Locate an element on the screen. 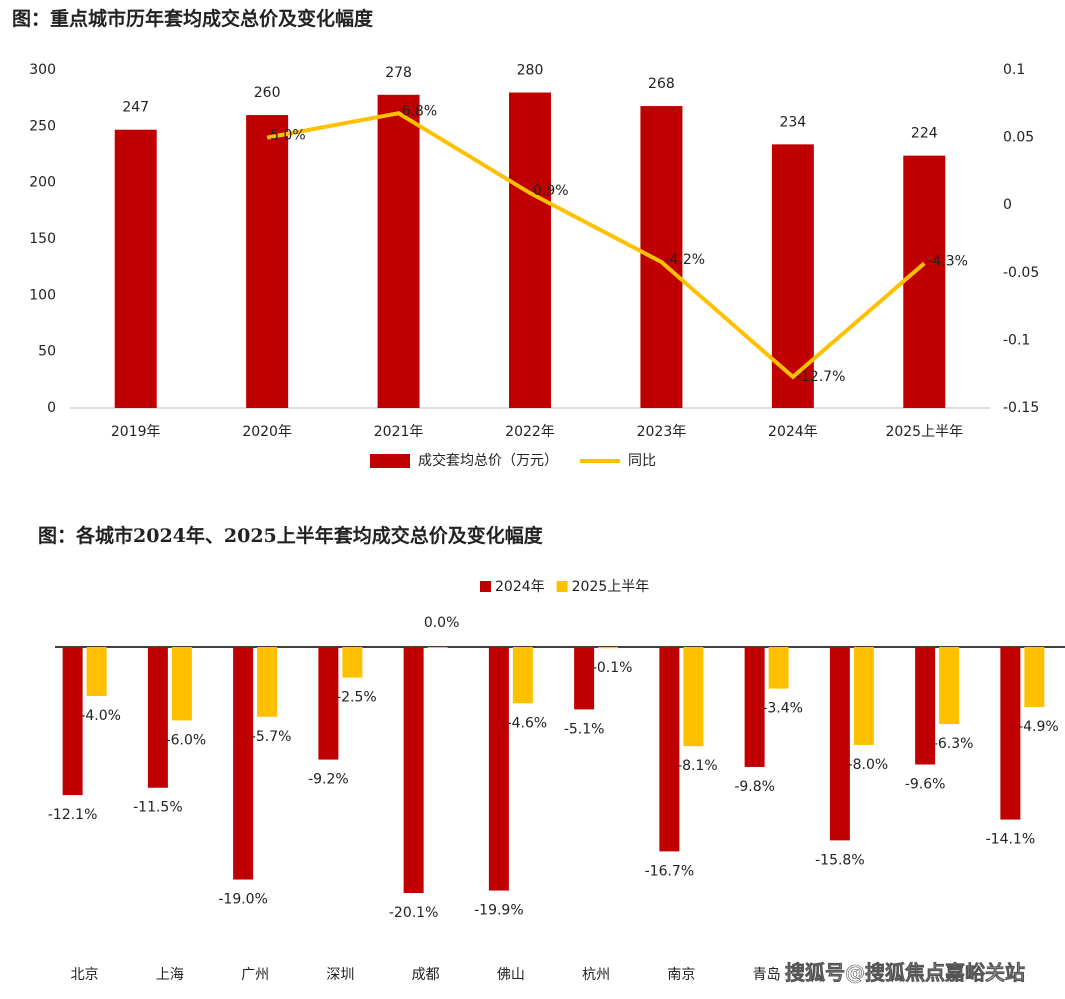 The width and height of the screenshot is (1065, 999). data-label: -16.7% is located at coordinates (670, 871).